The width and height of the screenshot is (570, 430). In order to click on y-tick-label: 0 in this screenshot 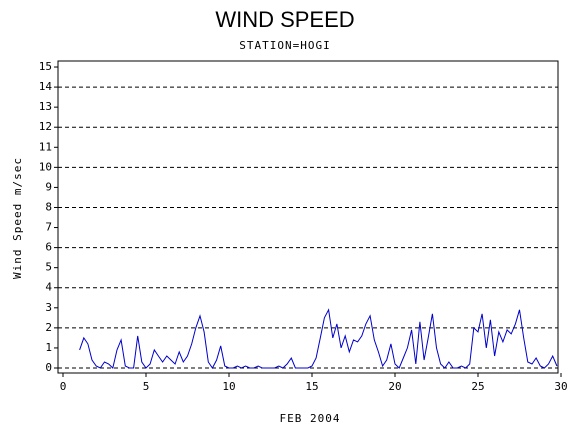, I will do `click(48, 367)`.